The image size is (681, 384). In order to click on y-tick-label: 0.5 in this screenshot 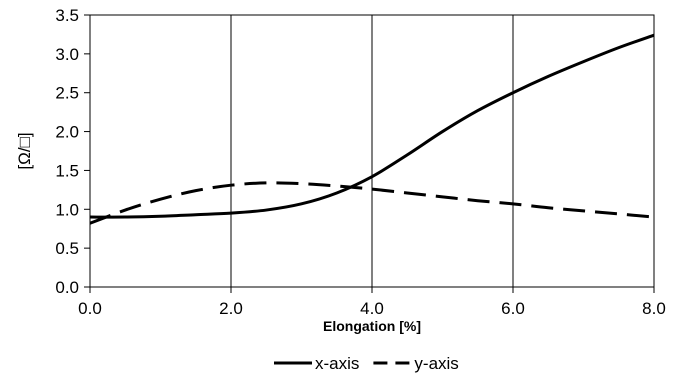, I will do `click(67, 248)`.